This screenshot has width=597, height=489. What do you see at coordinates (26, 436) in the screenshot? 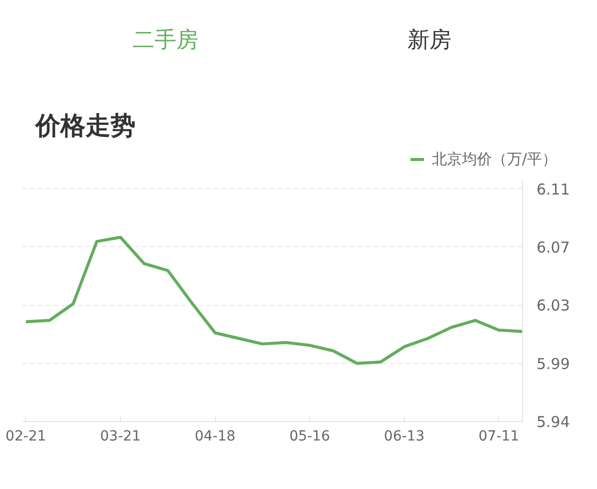
I see `x-tick-label: 02-21` at bounding box center [26, 436].